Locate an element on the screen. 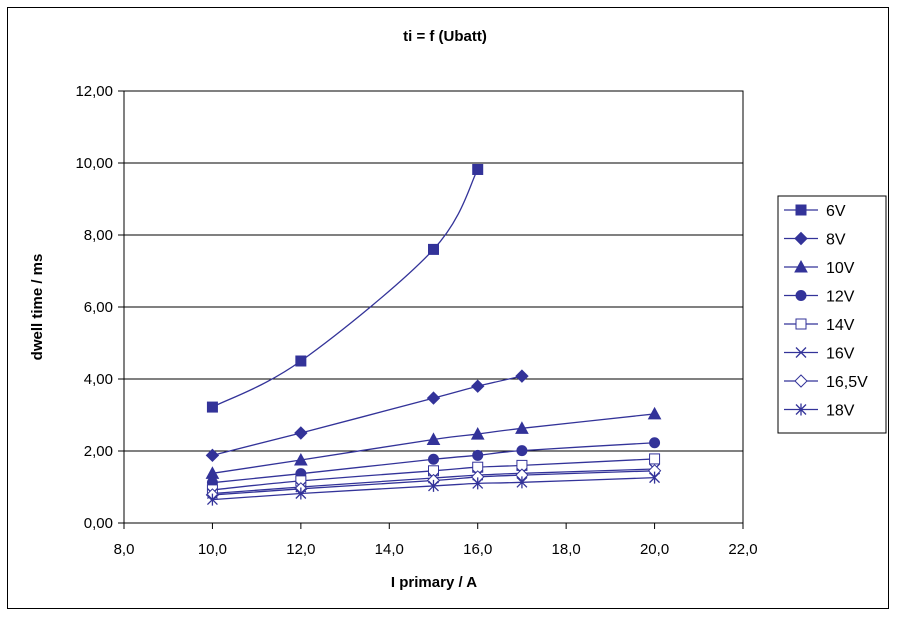 This screenshot has height=617, width=898. series-18V is located at coordinates (433, 488).